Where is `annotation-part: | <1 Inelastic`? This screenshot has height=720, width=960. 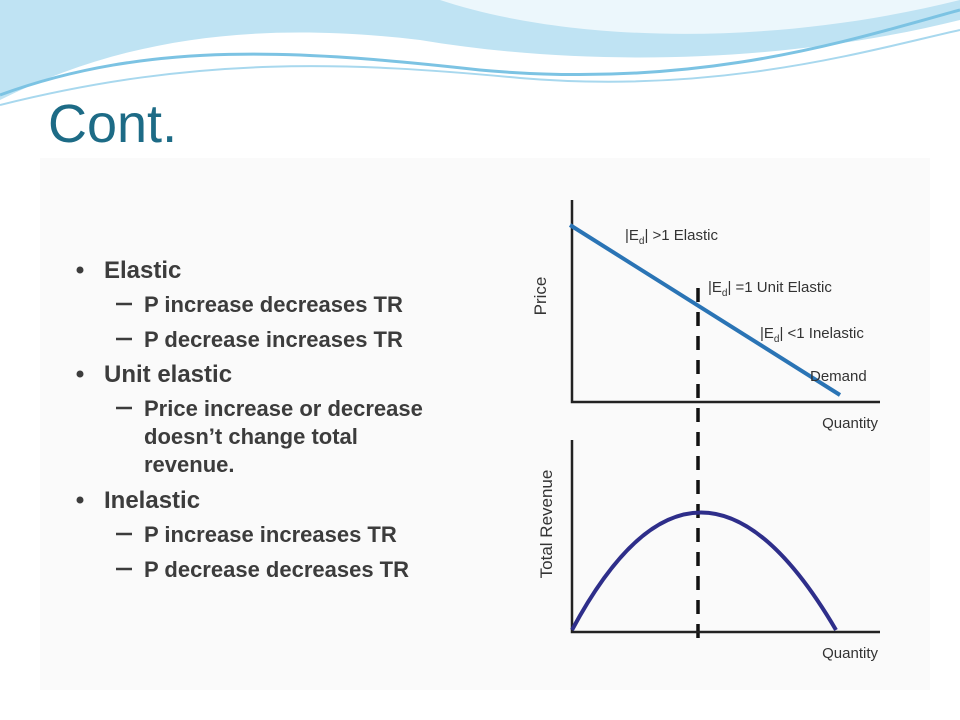
annotation-part: | <1 Inelastic is located at coordinates (821, 333).